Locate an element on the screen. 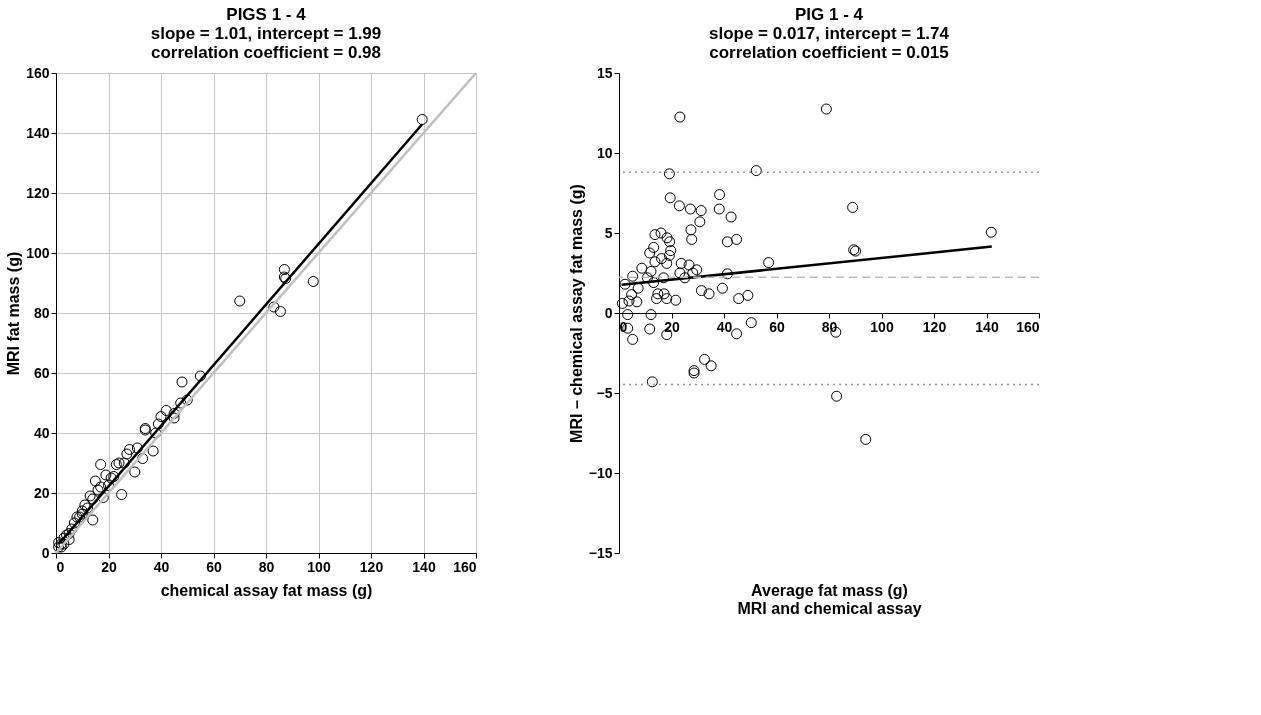  x-tick-label: 0 is located at coordinates (60, 566).